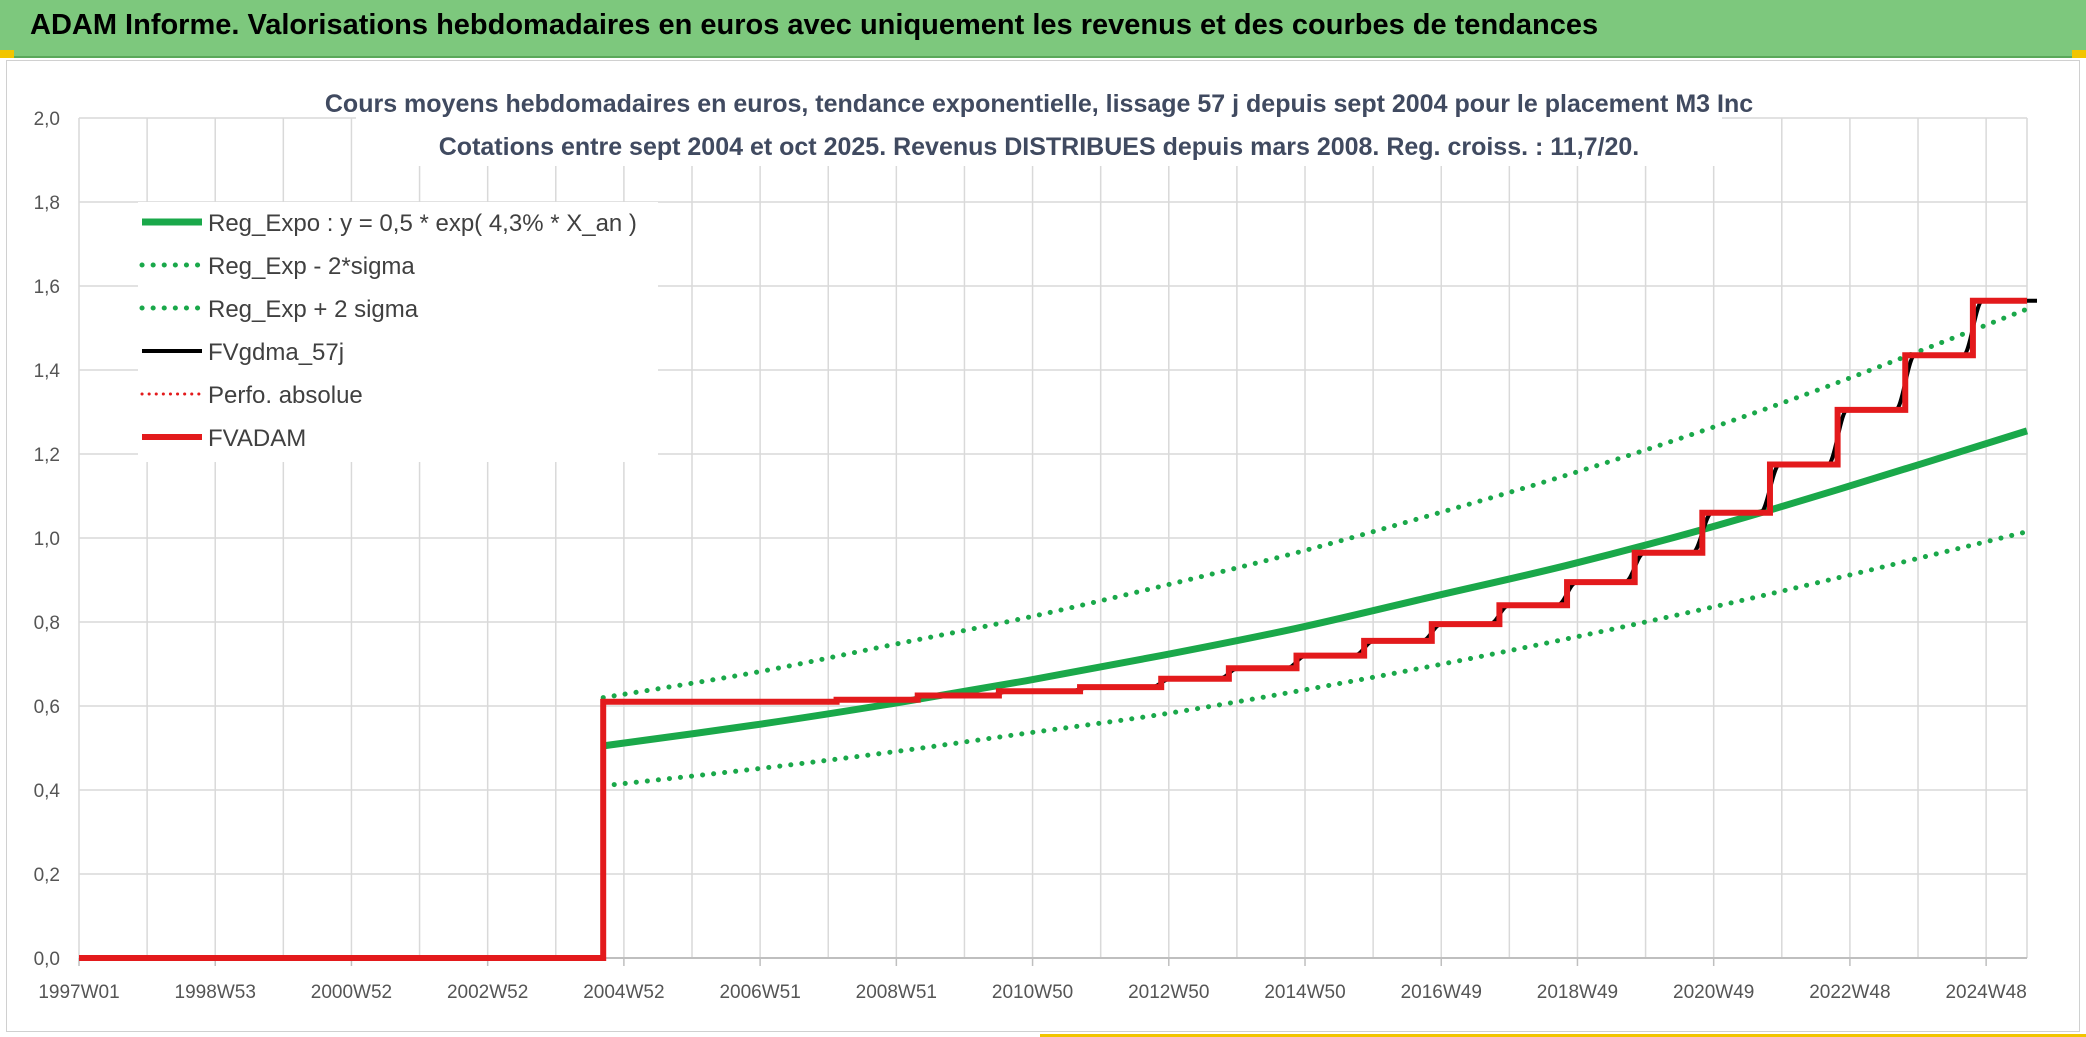 The image size is (2086, 1037). Describe the element at coordinates (1849, 992) in the screenshot. I see `x-tick-label-13: 2022W48` at that location.